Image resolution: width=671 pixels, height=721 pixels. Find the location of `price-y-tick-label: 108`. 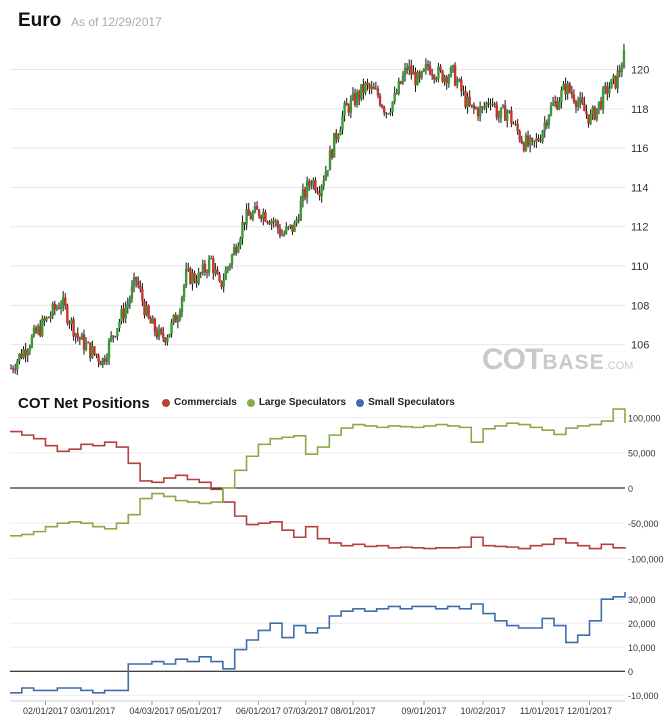

price-y-tick-label: 108 is located at coordinates (640, 306).